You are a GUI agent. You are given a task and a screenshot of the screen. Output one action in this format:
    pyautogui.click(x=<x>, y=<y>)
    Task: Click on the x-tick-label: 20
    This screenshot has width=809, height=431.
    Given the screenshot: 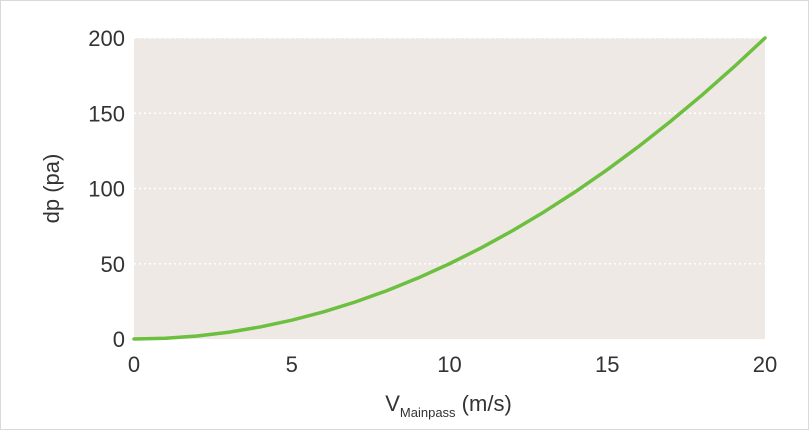 What is the action you would take?
    pyautogui.click(x=765, y=364)
    